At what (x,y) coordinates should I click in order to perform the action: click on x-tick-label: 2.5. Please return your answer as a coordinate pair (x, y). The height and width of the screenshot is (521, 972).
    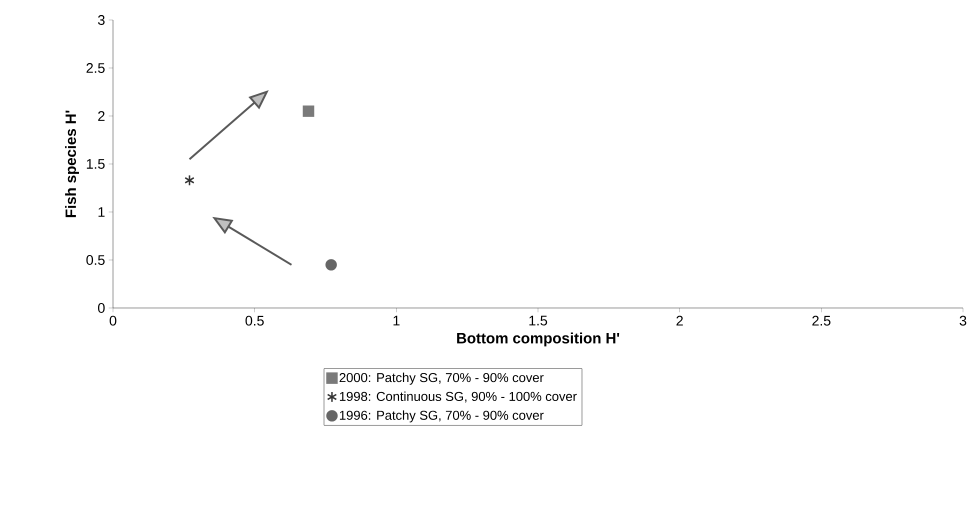
    Looking at the image, I should click on (821, 321).